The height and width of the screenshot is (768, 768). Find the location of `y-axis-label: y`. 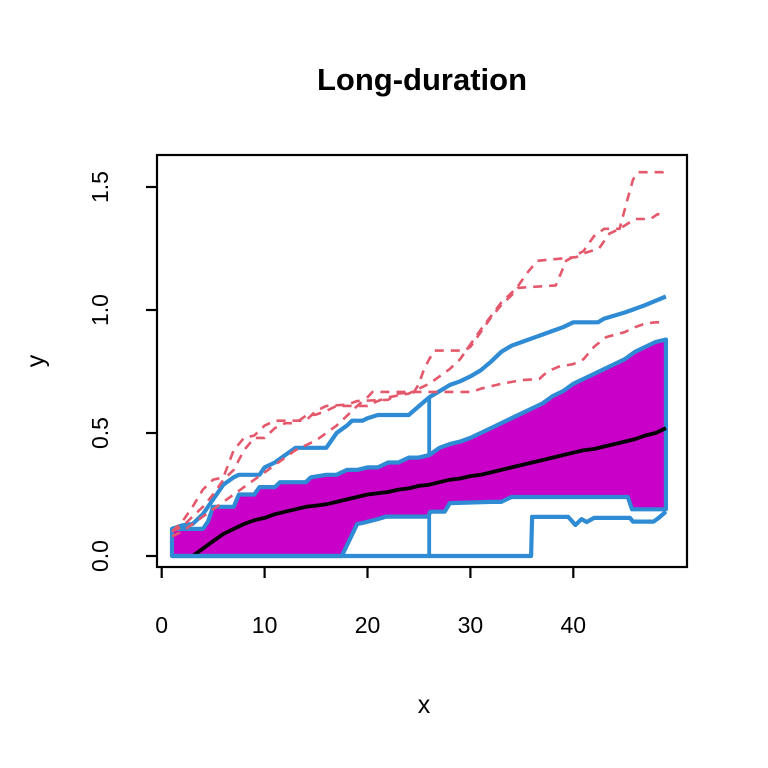

y-axis-label: y is located at coordinates (36, 360).